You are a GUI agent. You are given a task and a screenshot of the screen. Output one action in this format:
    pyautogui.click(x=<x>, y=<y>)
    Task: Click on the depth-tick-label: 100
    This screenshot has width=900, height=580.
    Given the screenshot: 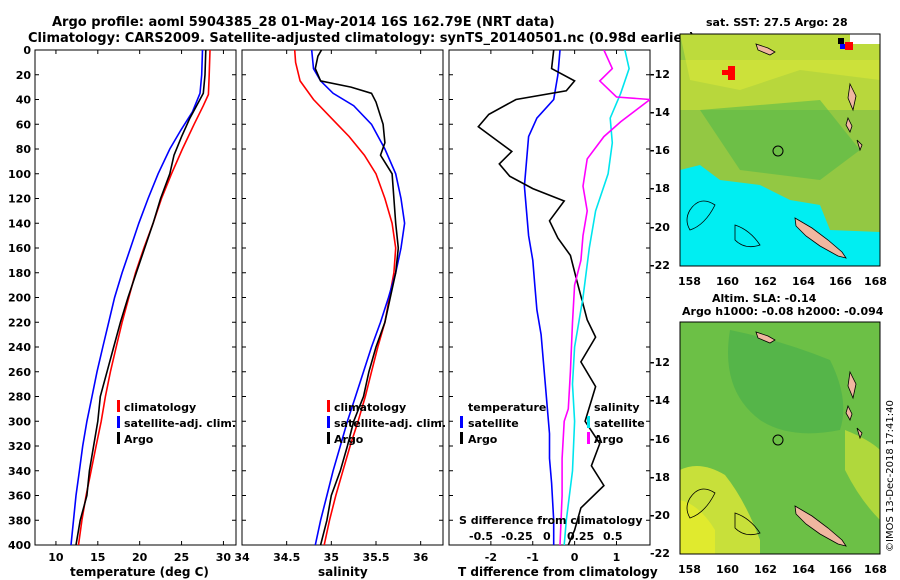 What is the action you would take?
    pyautogui.click(x=19, y=174)
    